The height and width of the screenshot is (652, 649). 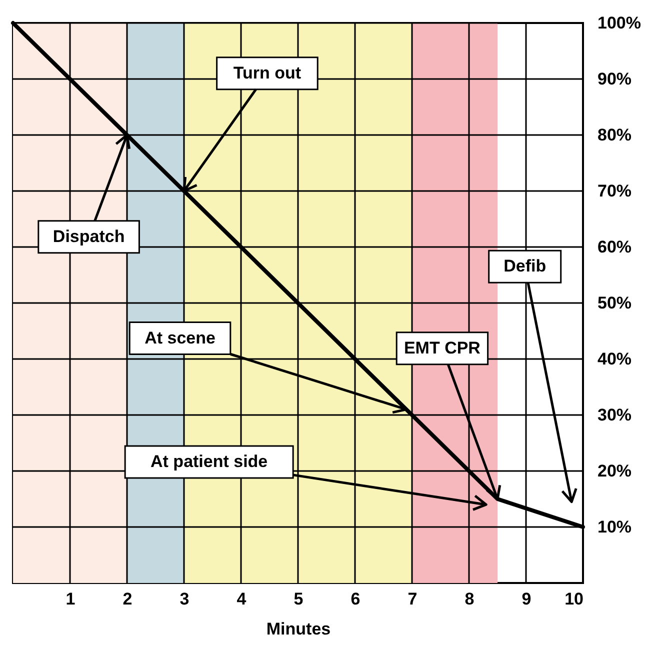 I want to click on x-tick-label: 9, so click(x=527, y=599).